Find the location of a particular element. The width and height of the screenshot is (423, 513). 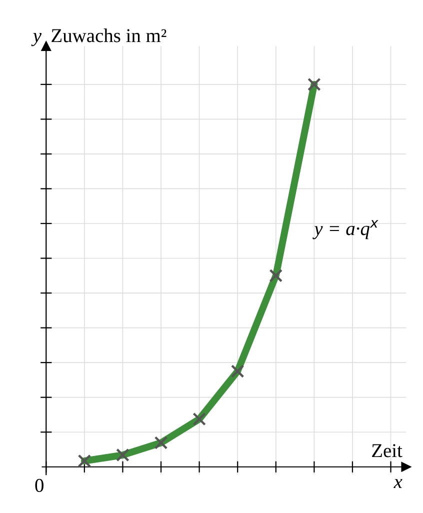

text: x is located at coordinates (398, 483).